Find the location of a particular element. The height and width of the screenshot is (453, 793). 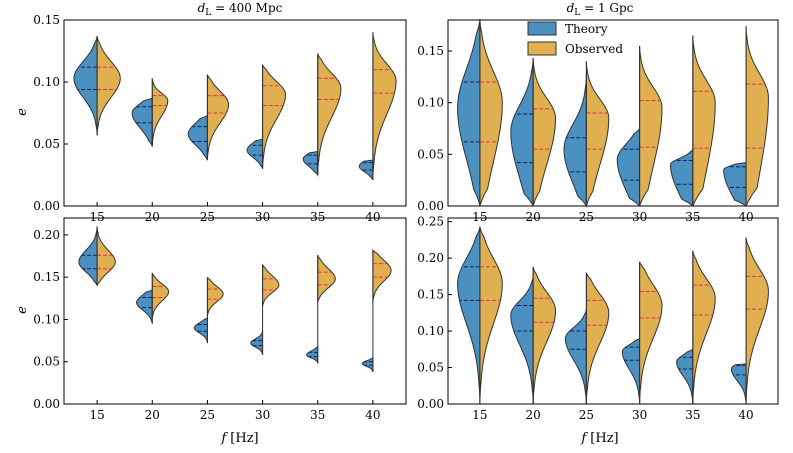

title-right: dL = 1 Gpc is located at coordinates (600, 9).